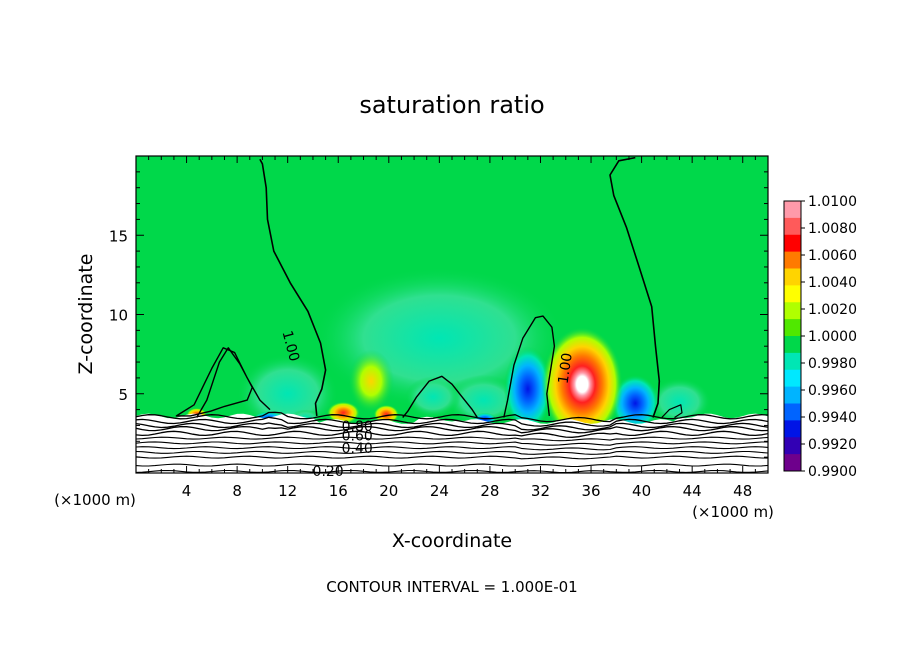  What do you see at coordinates (86, 314) in the screenshot?
I see `y-axis-label: Z-coordinate` at bounding box center [86, 314].